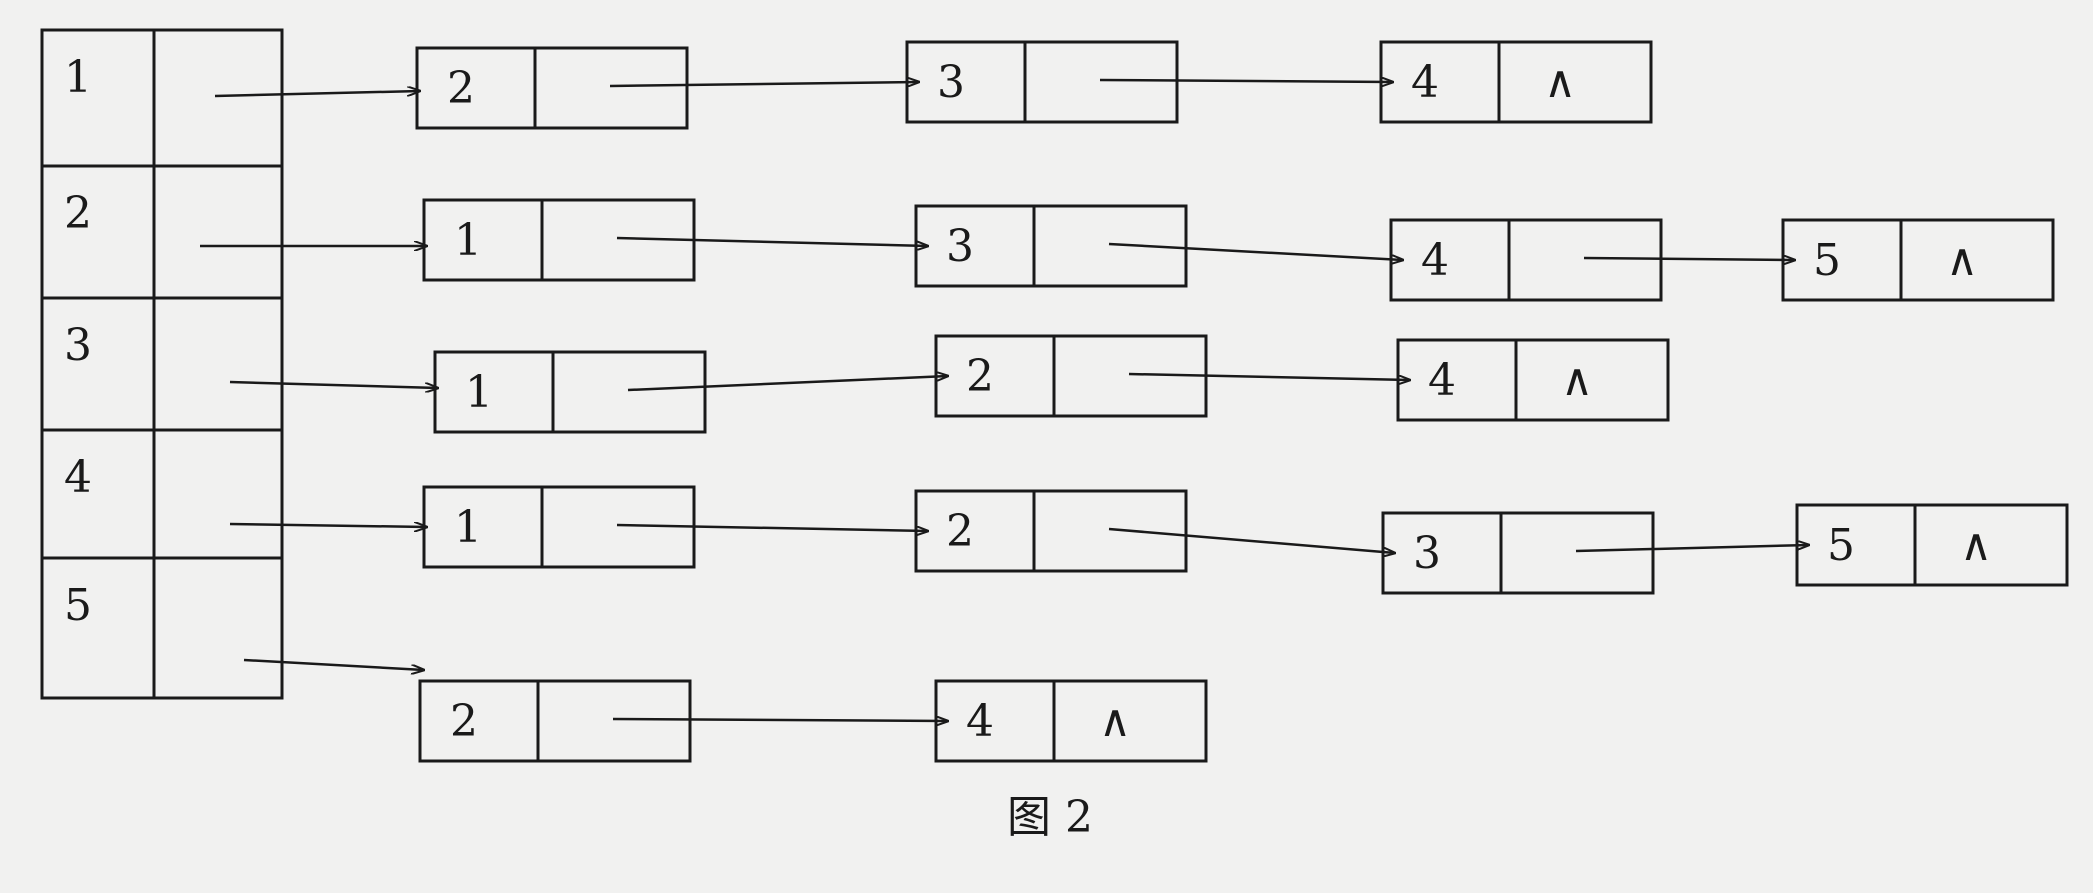 Image resolution: width=2093 pixels, height=893 pixels. I want to click on adjacency-list-row: 2 4 ∧, so click(813, 721).